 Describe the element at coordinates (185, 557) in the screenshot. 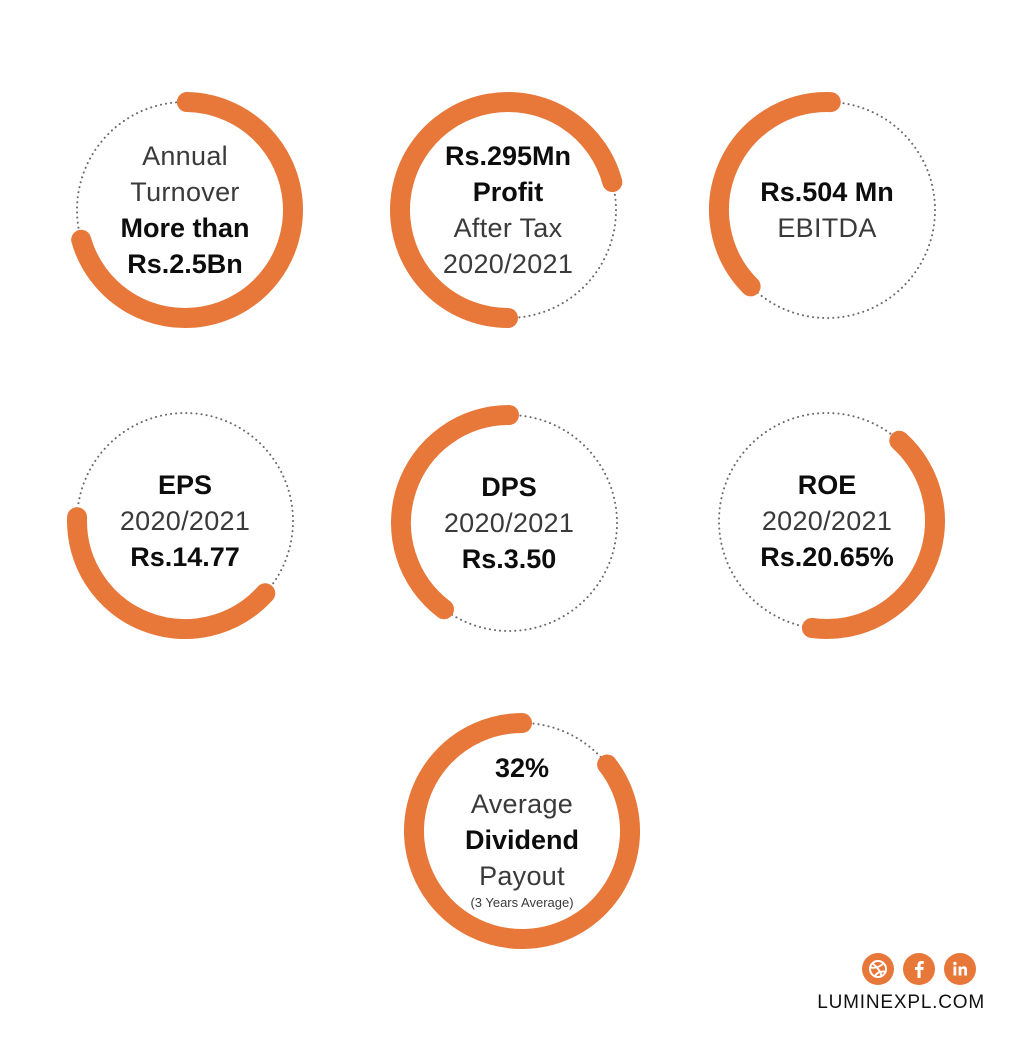

I see `metric-line: Rs.14.77` at that location.